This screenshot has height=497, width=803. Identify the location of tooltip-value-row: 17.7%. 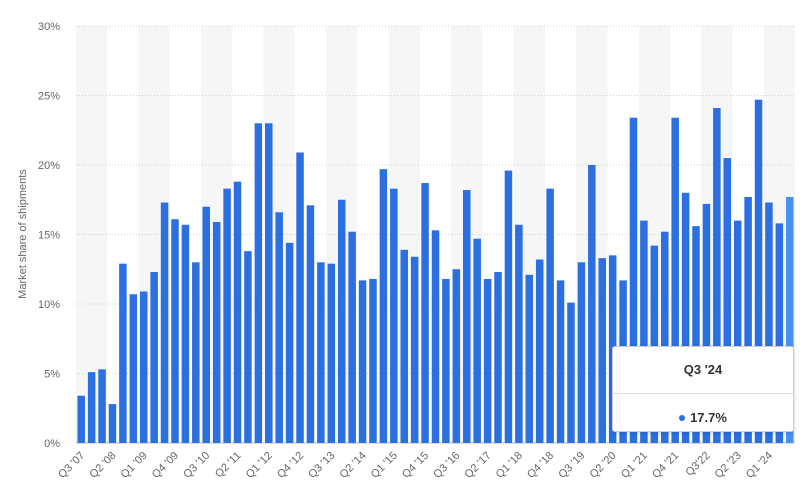
(703, 417).